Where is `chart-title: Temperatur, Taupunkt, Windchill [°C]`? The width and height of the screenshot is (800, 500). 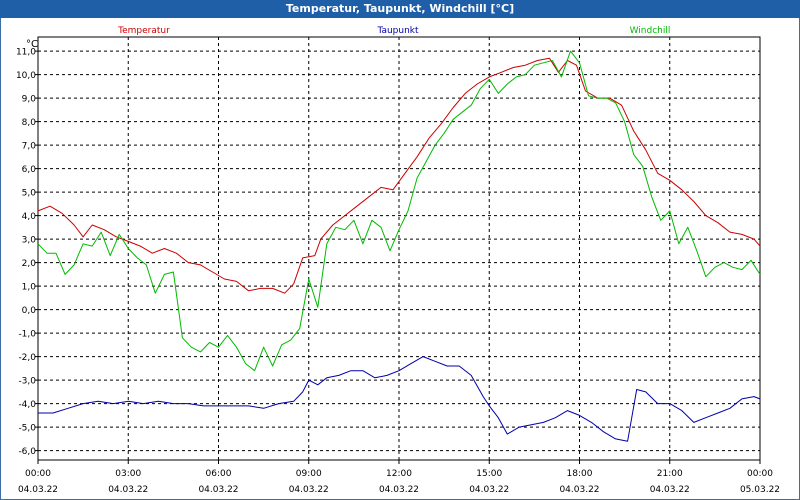 chart-title: Temperatur, Taupunkt, Windchill [°C] is located at coordinates (400, 9).